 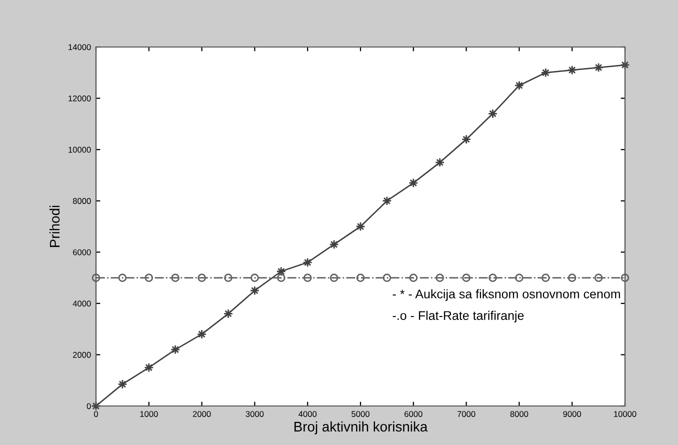 What do you see at coordinates (519, 414) in the screenshot?
I see `x-tick-label: 8000` at bounding box center [519, 414].